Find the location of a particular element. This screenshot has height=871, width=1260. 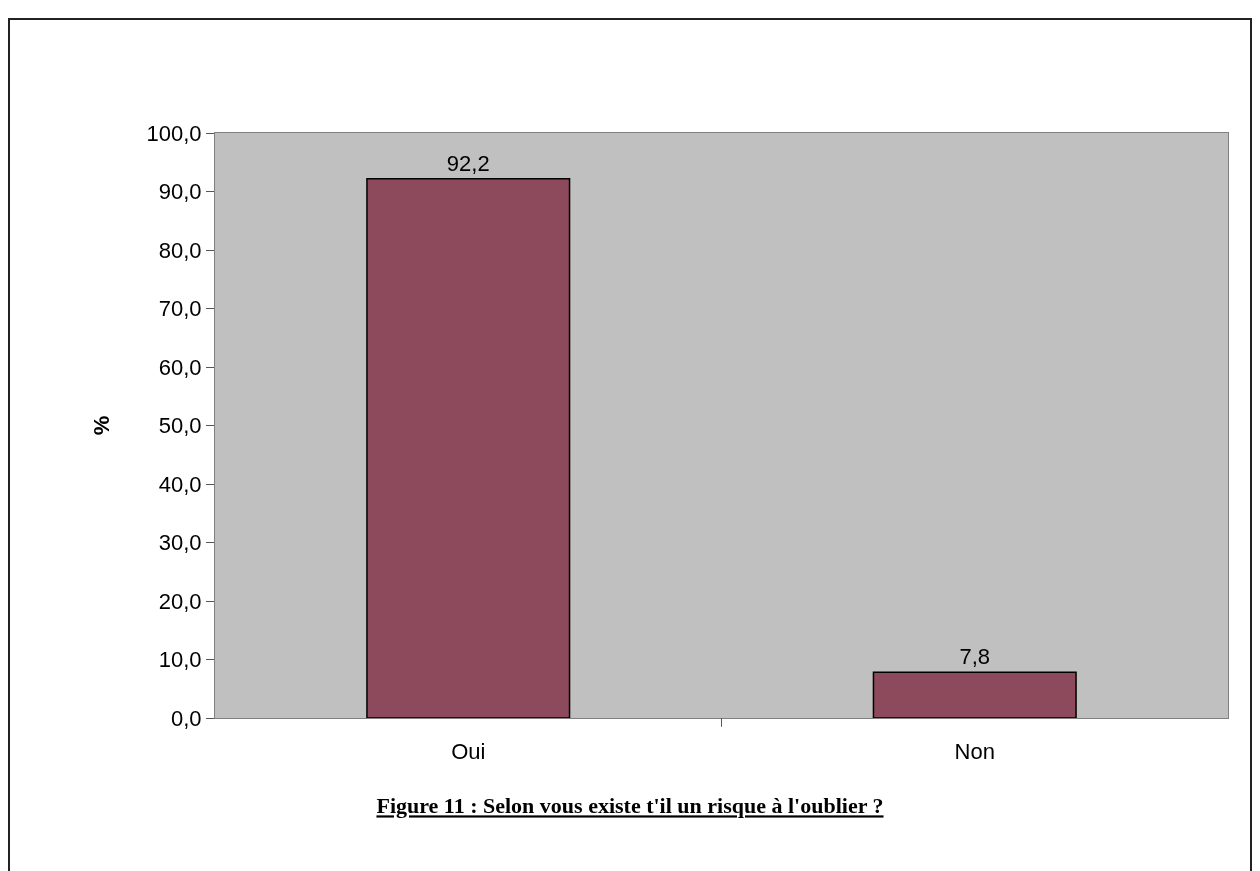

y-tick-label: 80,0 is located at coordinates (180, 250).